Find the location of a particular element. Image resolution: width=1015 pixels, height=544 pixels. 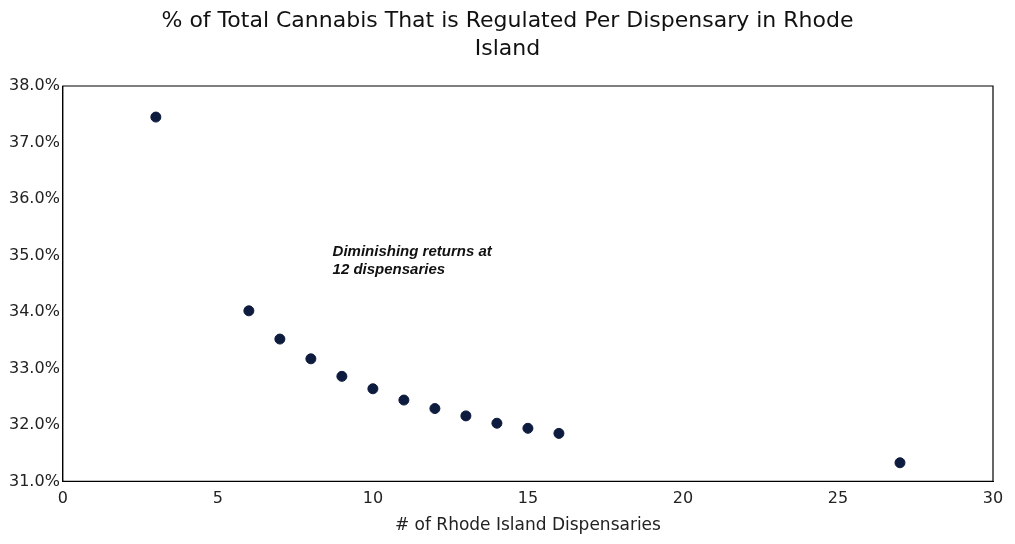

x-tick-label: 10 is located at coordinates (373, 498).